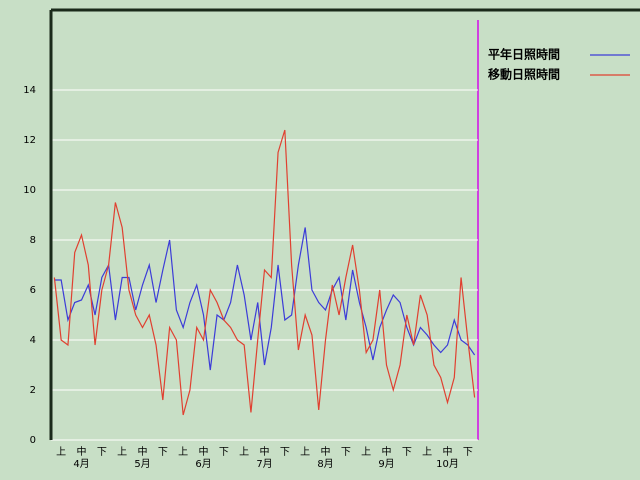  Describe the element at coordinates (29, 90) in the screenshot. I see `y-tick-label: 14` at that location.